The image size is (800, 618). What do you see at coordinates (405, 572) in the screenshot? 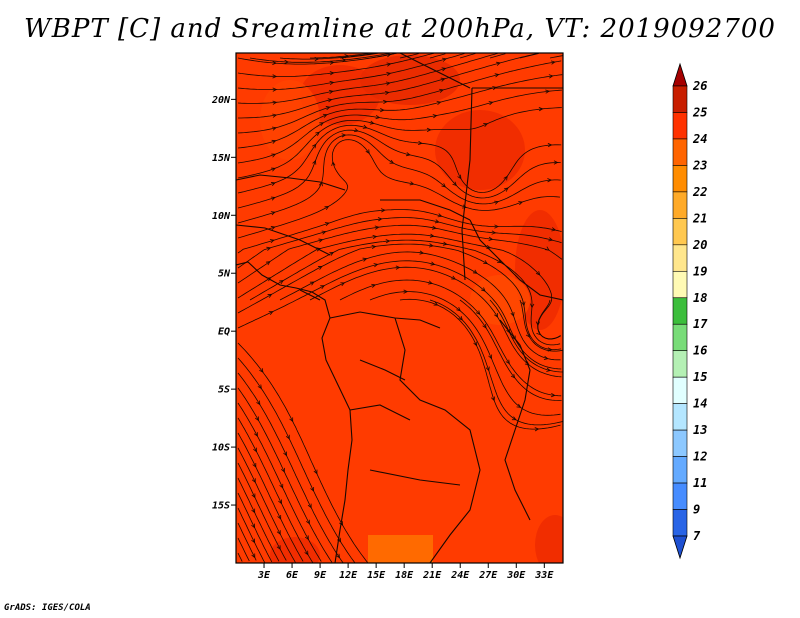
I see `longitude-axis: 3E 6E 9E 12E 15E 18E 21E 24E 27E 30E 33E` at bounding box center [405, 572].